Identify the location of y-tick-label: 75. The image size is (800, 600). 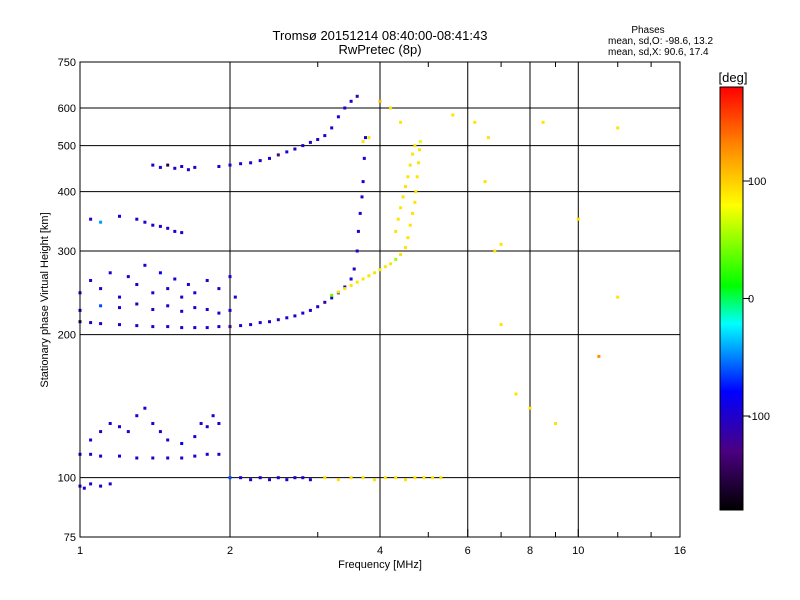
(70, 538).